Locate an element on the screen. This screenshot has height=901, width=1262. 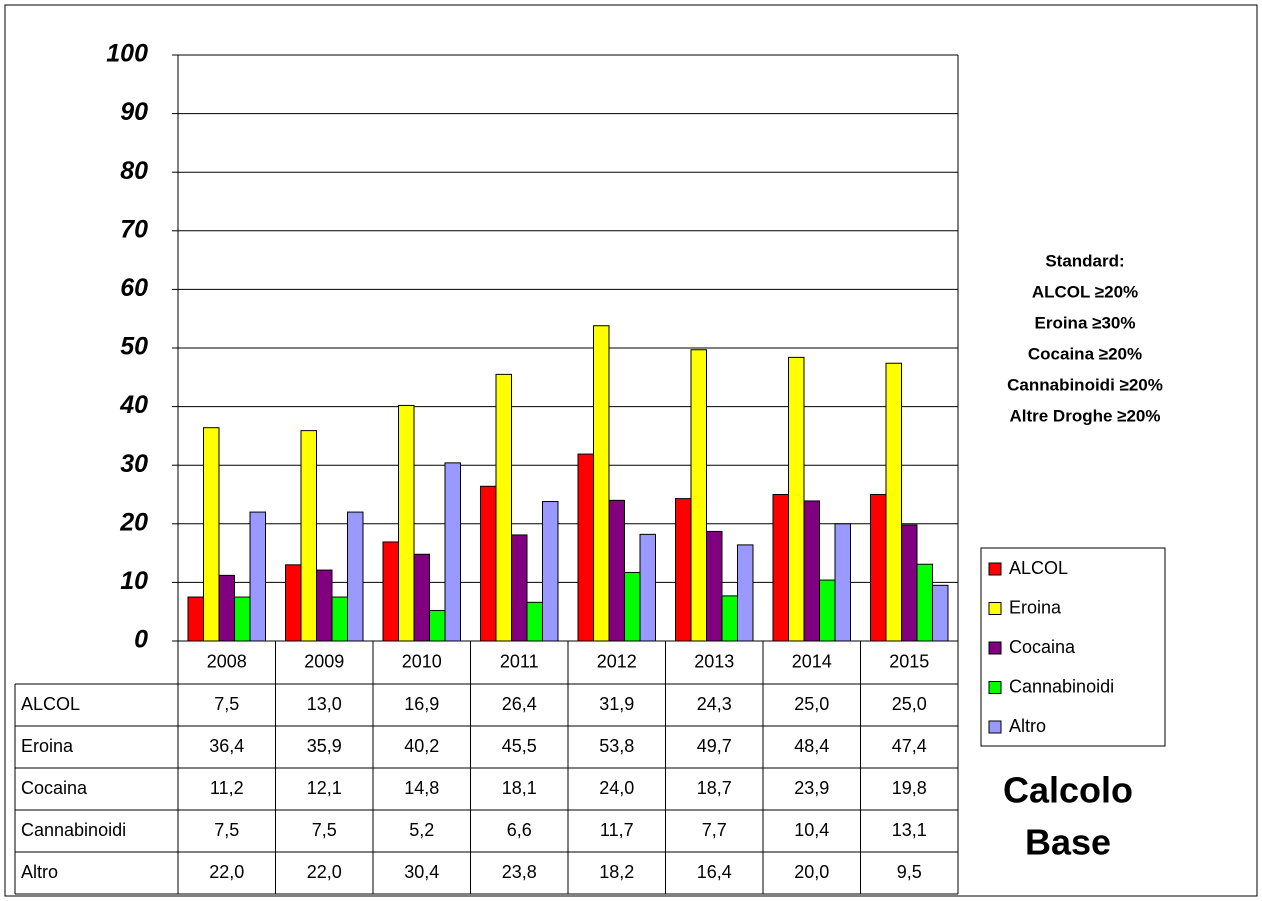
annotation: Standard: is located at coordinates (1084, 260).